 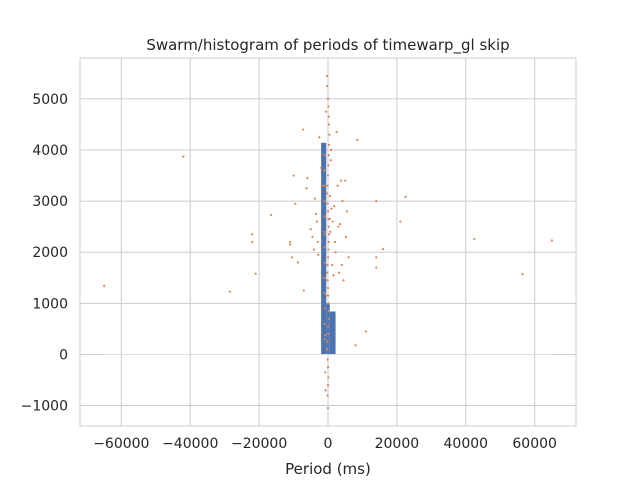 I want to click on x-tick-label: 60000, so click(x=534, y=444).